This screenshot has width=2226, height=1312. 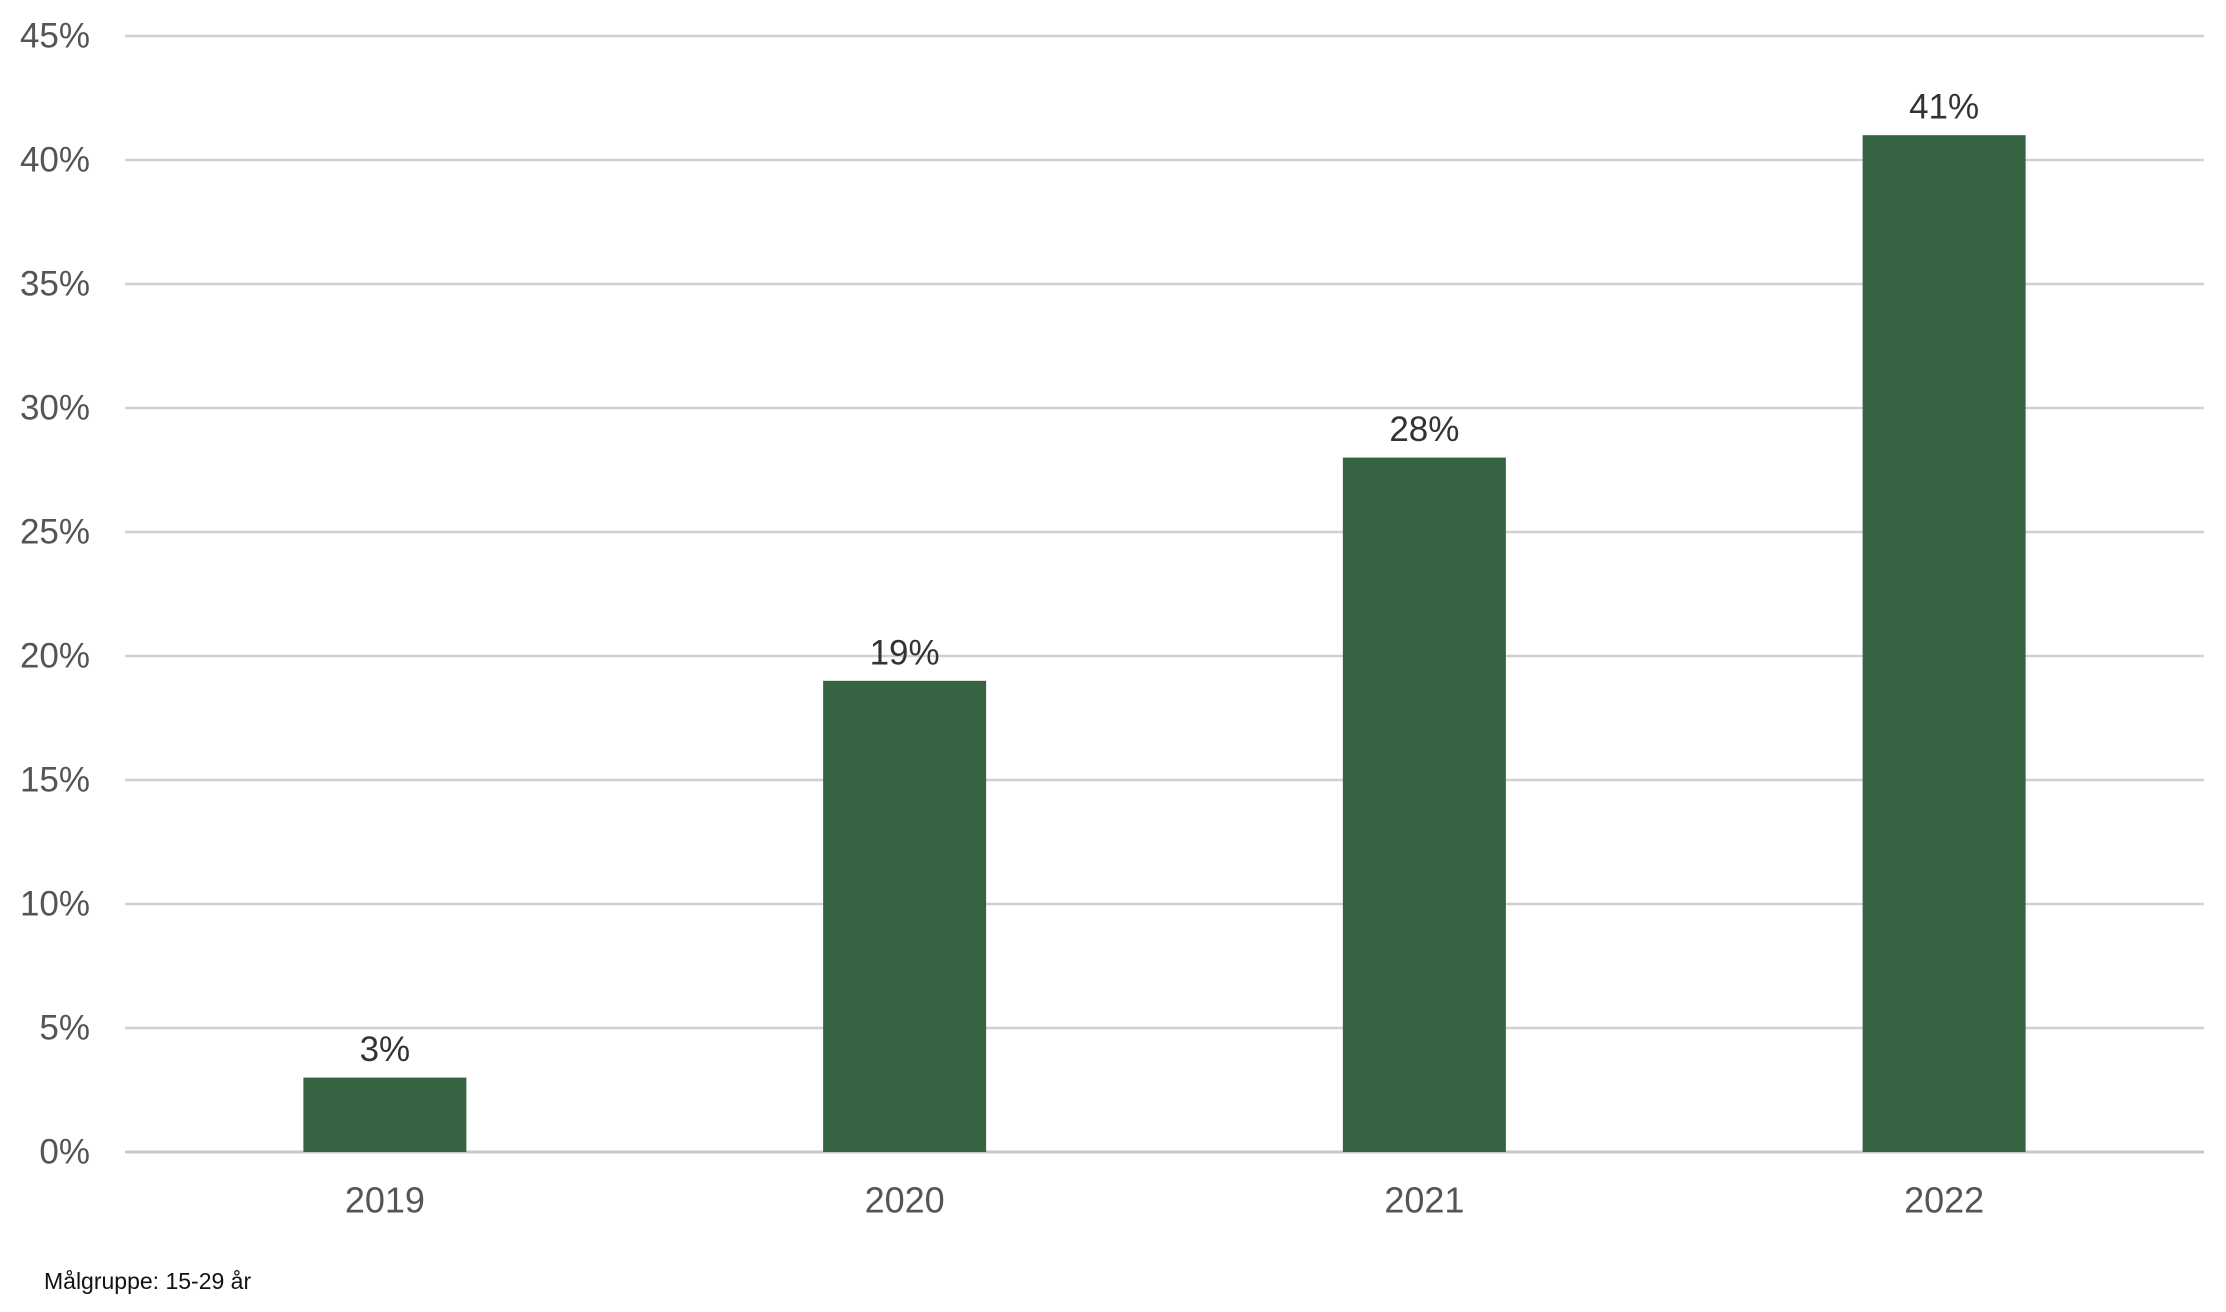 I want to click on data-label-2020: 19%, so click(x=905, y=652).